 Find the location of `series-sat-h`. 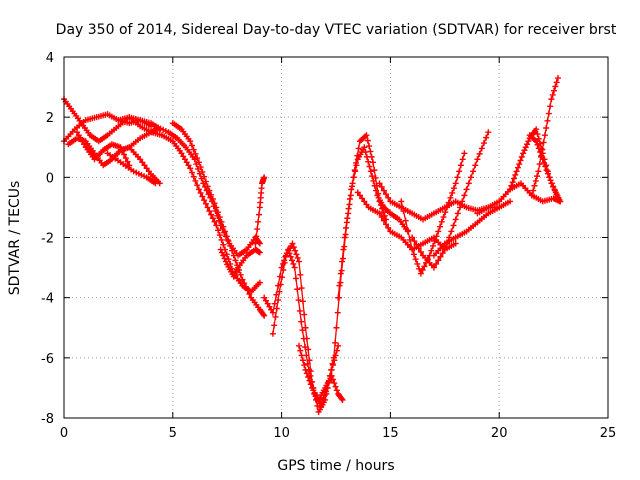

series-sat-h is located at coordinates (194, 212).